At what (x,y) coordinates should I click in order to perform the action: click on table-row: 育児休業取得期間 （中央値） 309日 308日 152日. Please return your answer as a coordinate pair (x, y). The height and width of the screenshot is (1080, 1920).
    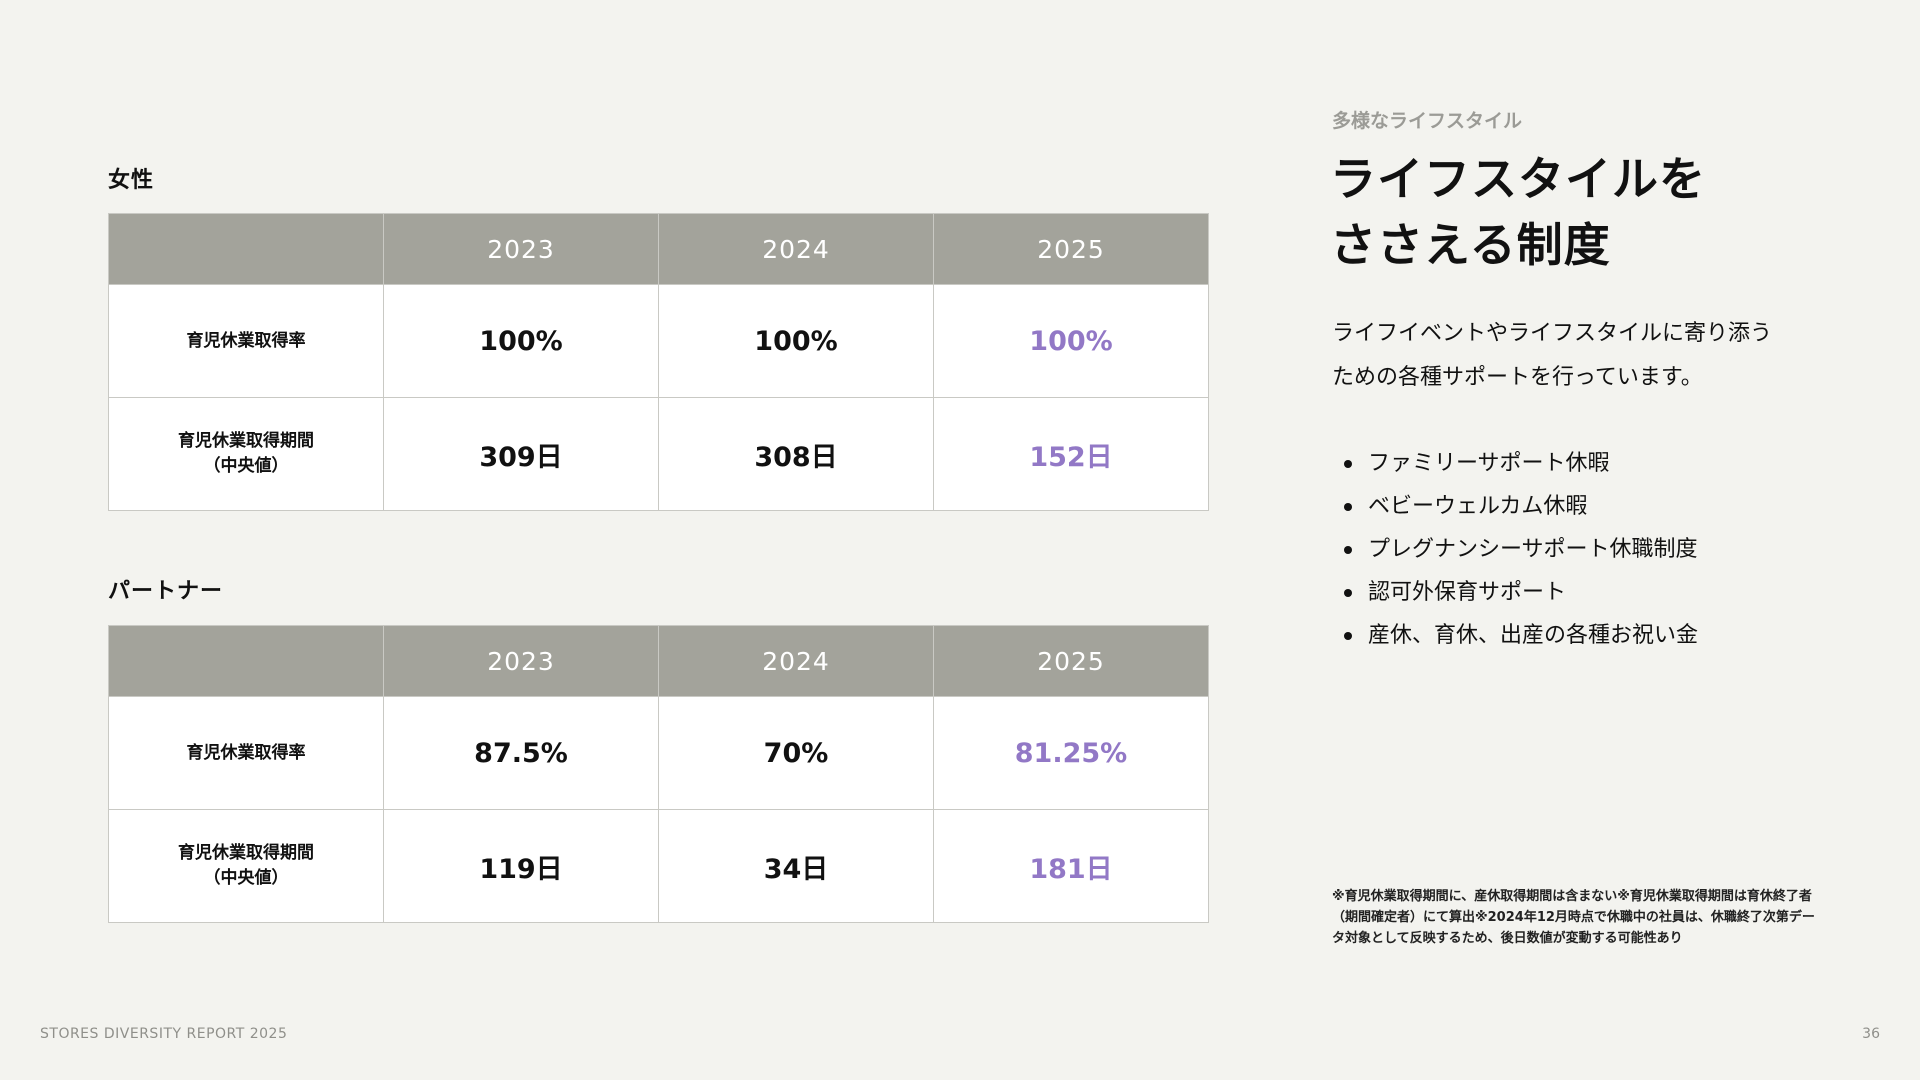
    Looking at the image, I should click on (658, 454).